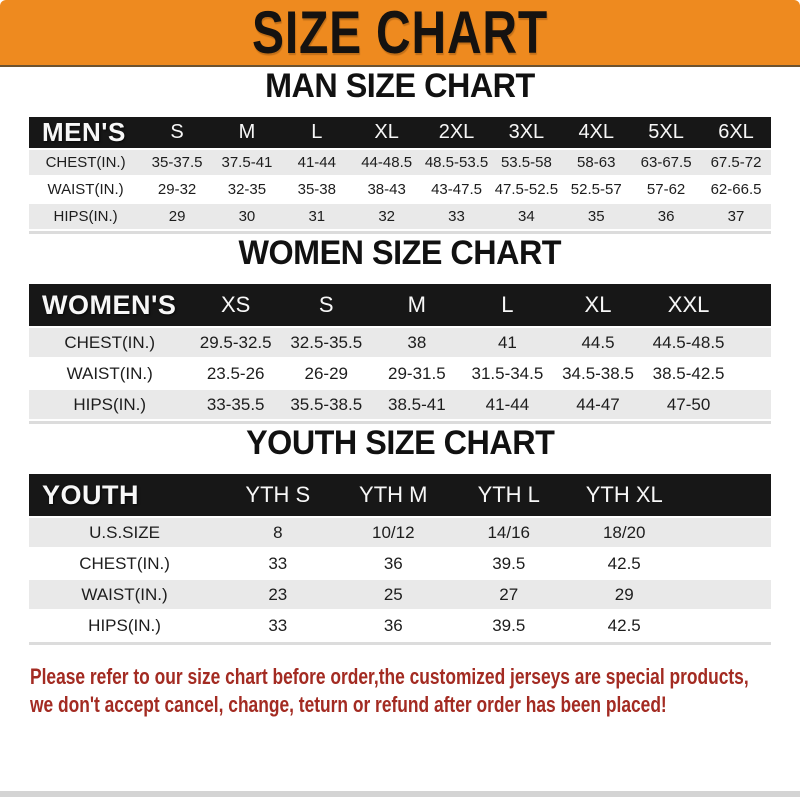 The image size is (800, 800). I want to click on size-column-header: XXL, so click(688, 306).